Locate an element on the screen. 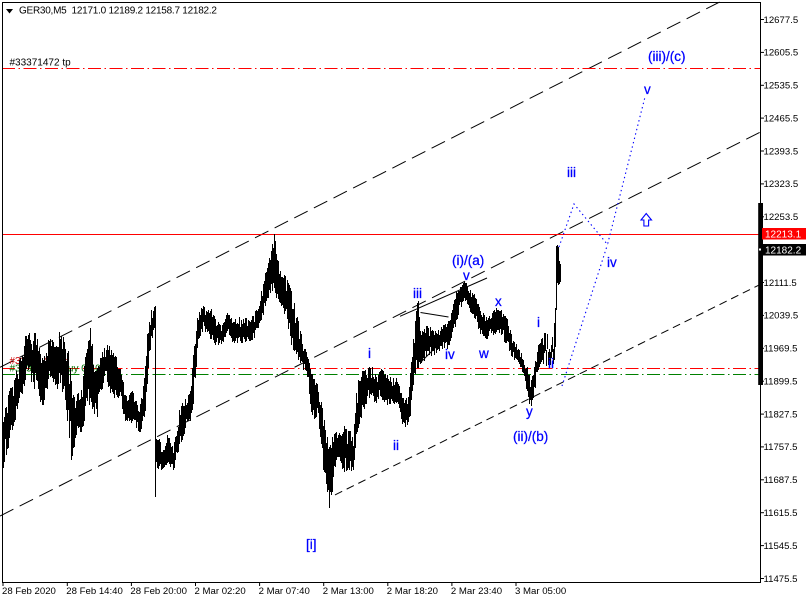 This screenshot has width=806, height=603. svg-text: 12535.5 is located at coordinates (781, 86).